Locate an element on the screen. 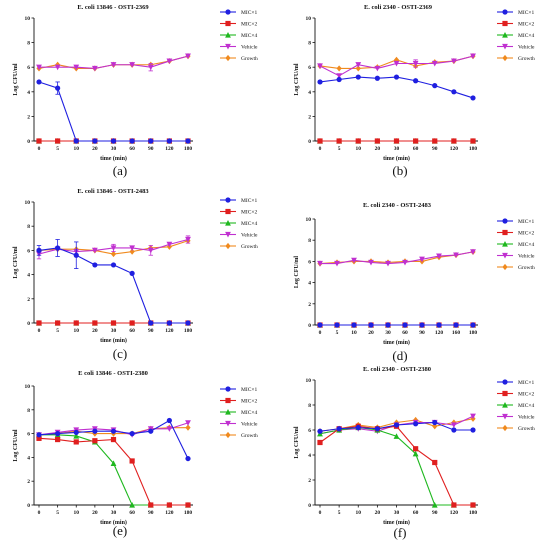  panel-label: (c) is located at coordinates (120, 353).